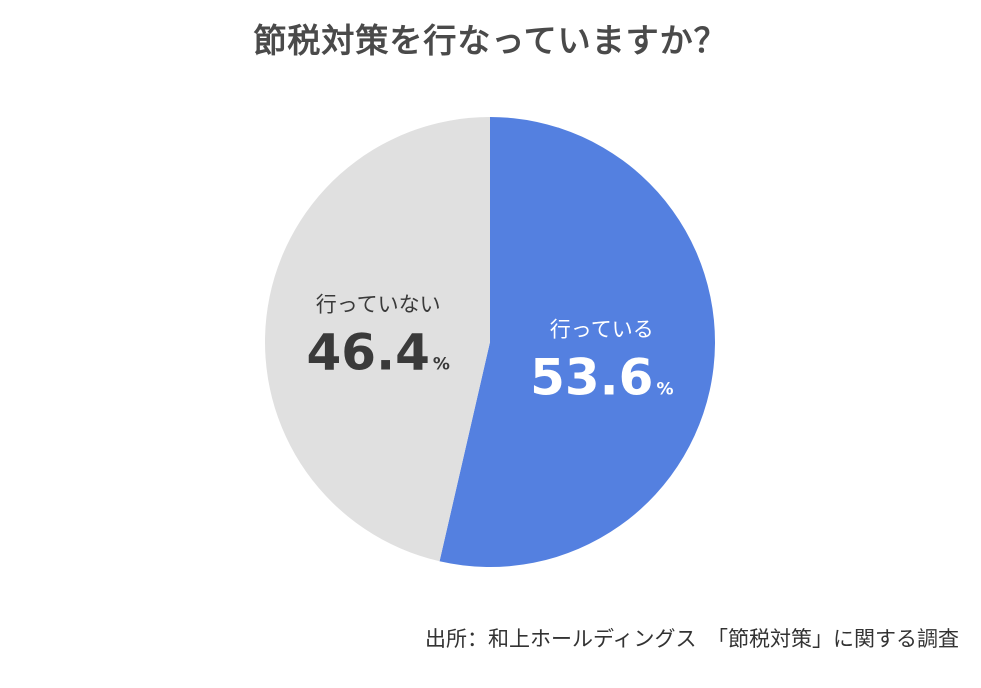 The image size is (981, 688). Describe the element at coordinates (601, 378) in the screenshot. I see `slice-value-0: 53.6%` at that location.